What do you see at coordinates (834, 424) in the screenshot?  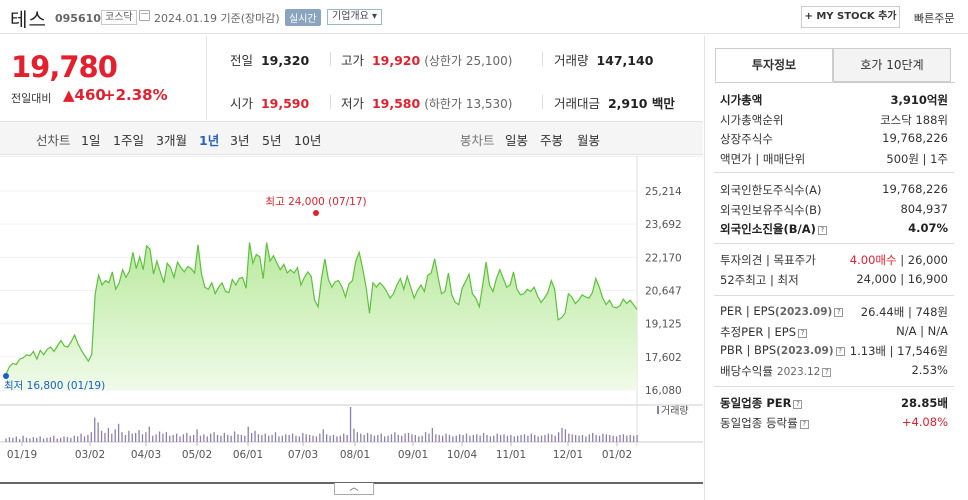 I see `info-row: 동일업종 등락률? +4.08%` at bounding box center [834, 424].